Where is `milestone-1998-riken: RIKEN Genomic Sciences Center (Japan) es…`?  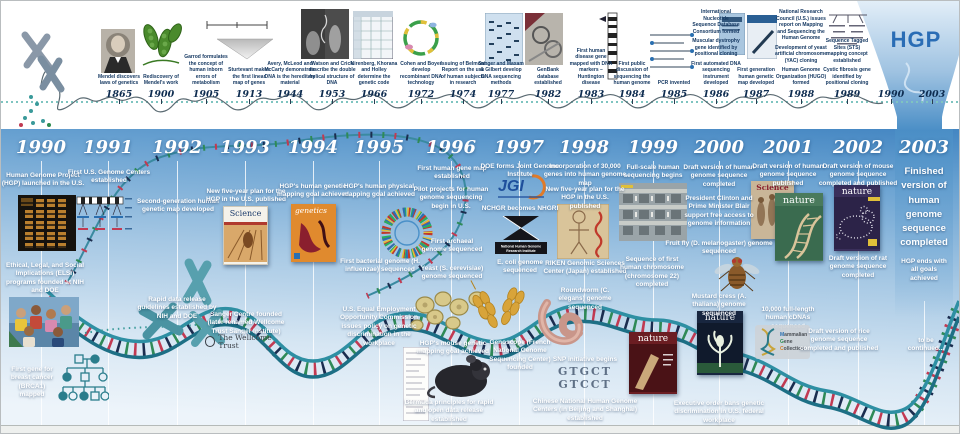 milestone-1998-riken: RIKEN Genomic Sciences Center (Japan) es… is located at coordinates (585, 268).